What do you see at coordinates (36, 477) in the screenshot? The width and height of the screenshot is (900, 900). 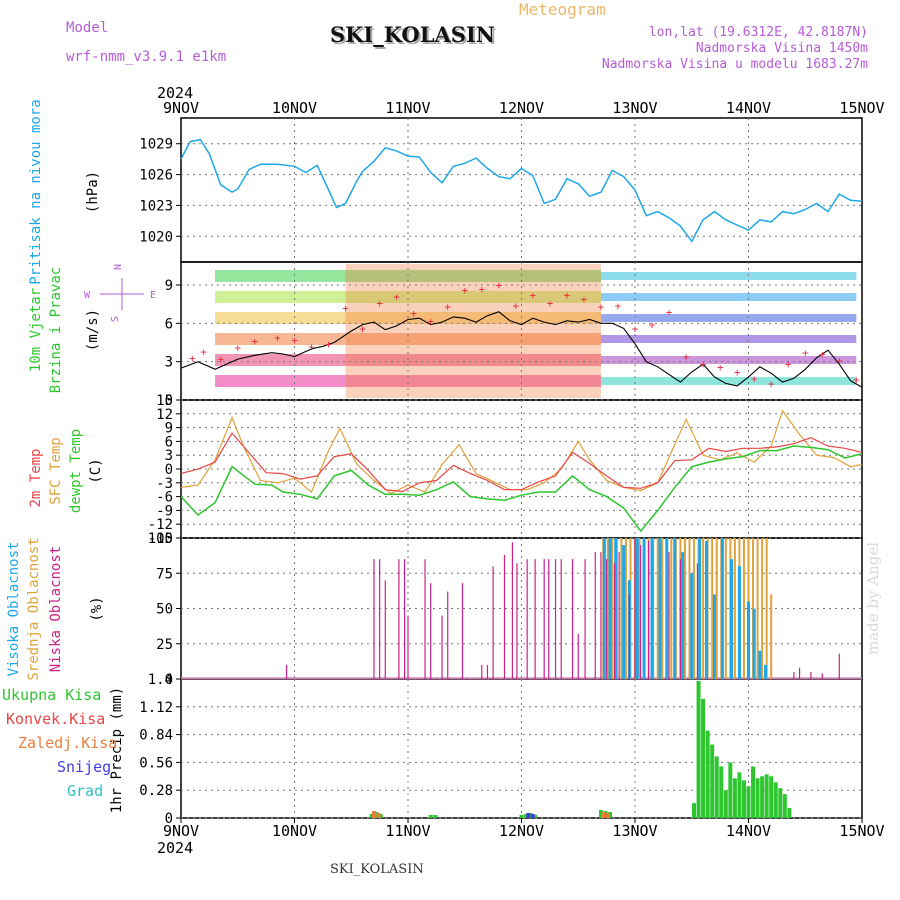 I see `temp-2m-axis-label: 2m Temp` at bounding box center [36, 477].